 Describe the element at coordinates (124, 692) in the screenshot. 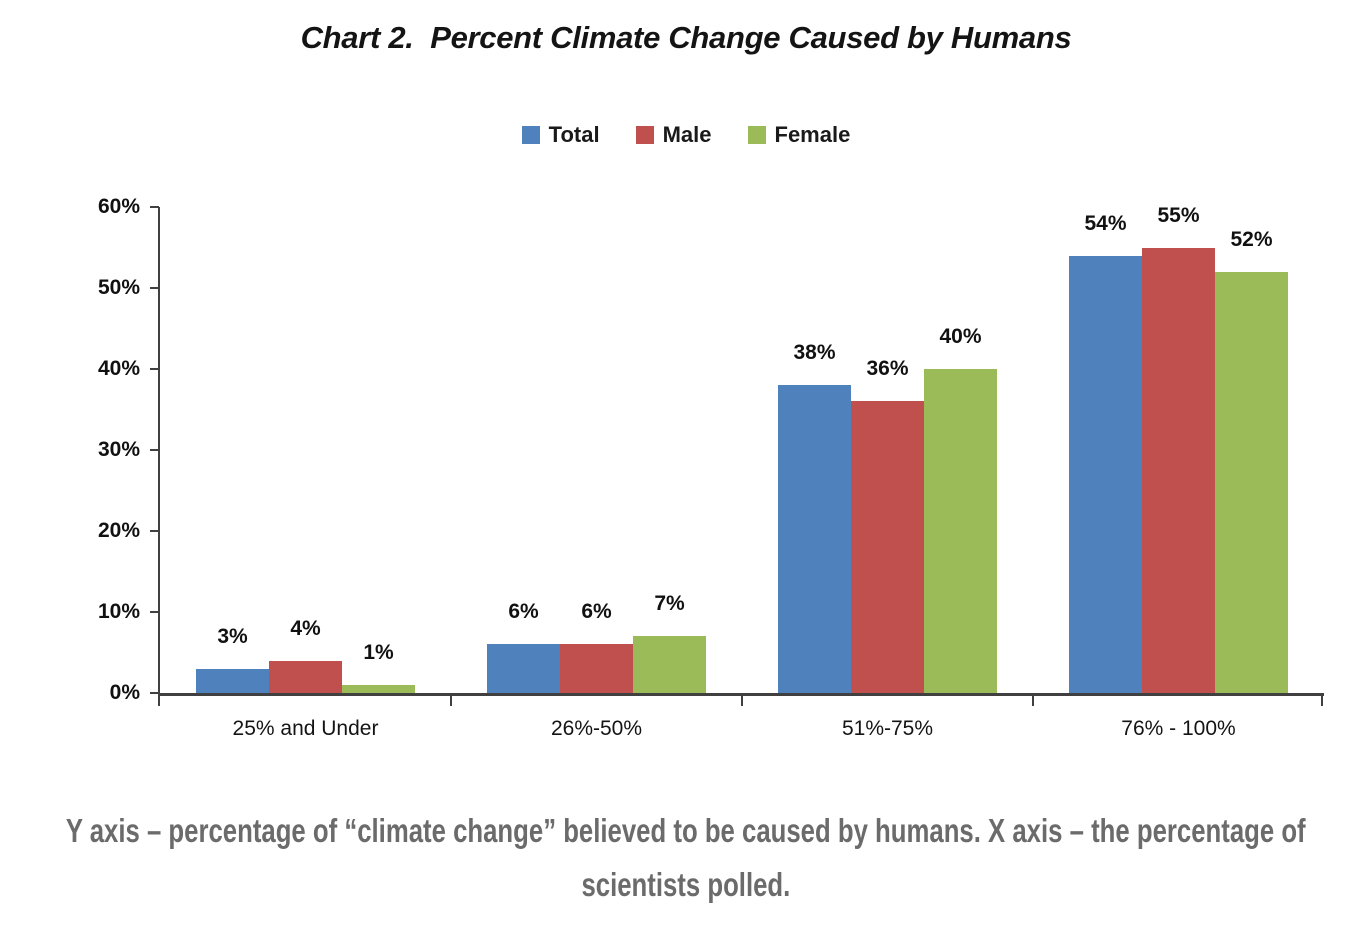

I see `y-tick-label: 0%` at that location.